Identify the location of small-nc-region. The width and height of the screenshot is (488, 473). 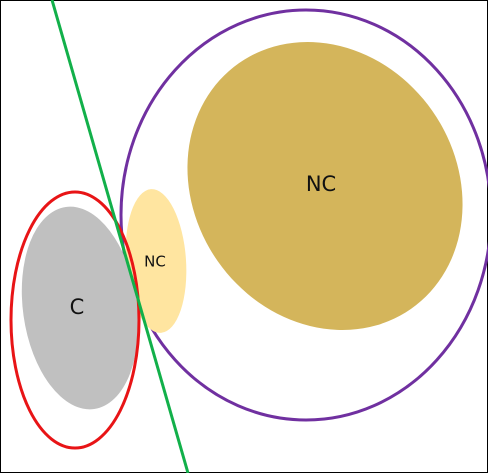
(156, 261).